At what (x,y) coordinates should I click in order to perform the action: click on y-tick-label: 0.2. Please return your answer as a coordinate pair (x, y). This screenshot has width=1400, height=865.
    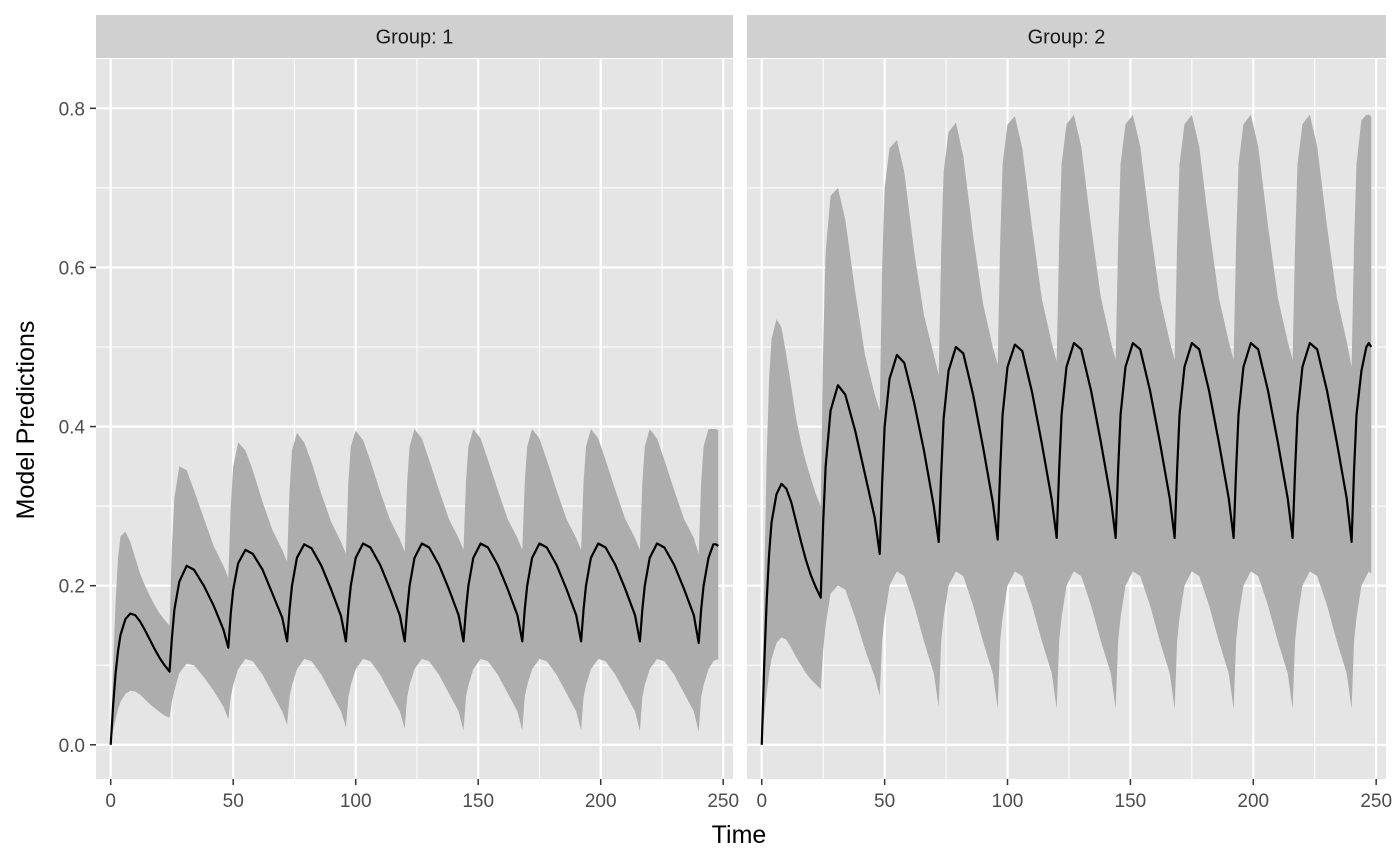
    Looking at the image, I should click on (72, 587).